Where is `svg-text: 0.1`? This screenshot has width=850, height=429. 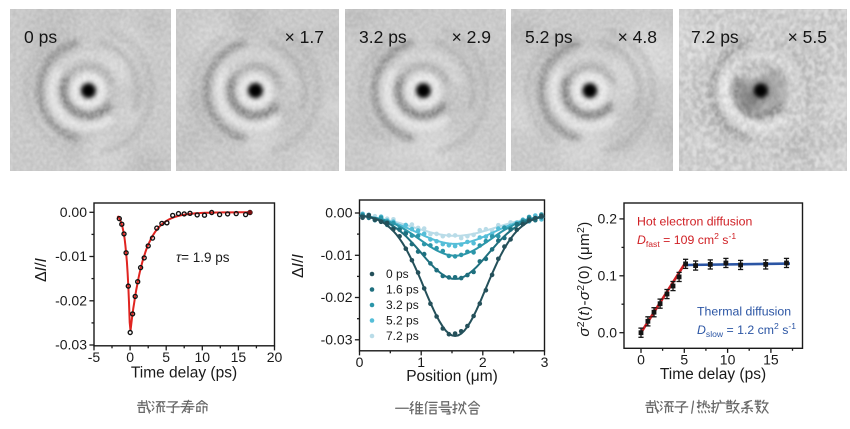
svg-text: 0.1 is located at coordinates (608, 276).